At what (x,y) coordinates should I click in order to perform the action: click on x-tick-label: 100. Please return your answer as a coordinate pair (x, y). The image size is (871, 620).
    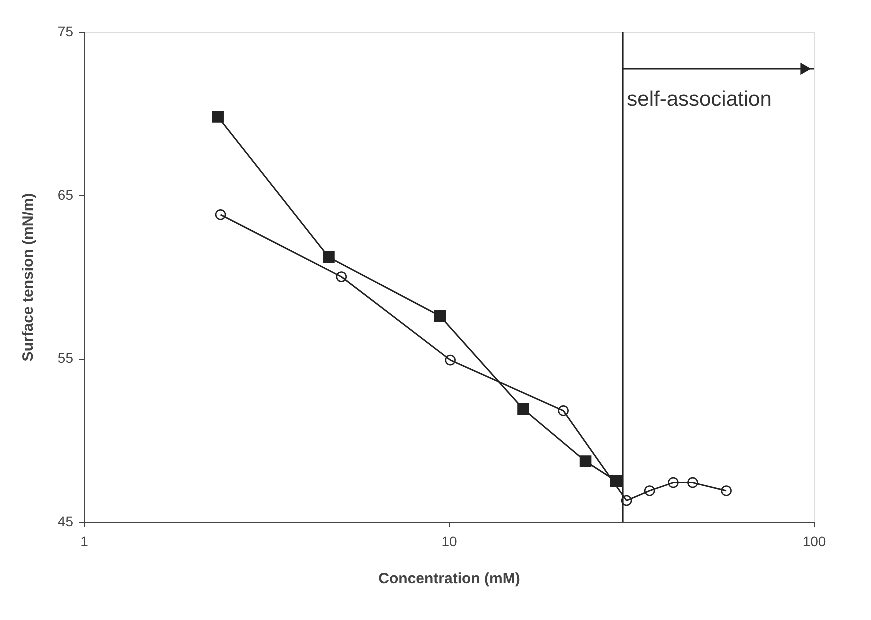
    Looking at the image, I should click on (814, 542).